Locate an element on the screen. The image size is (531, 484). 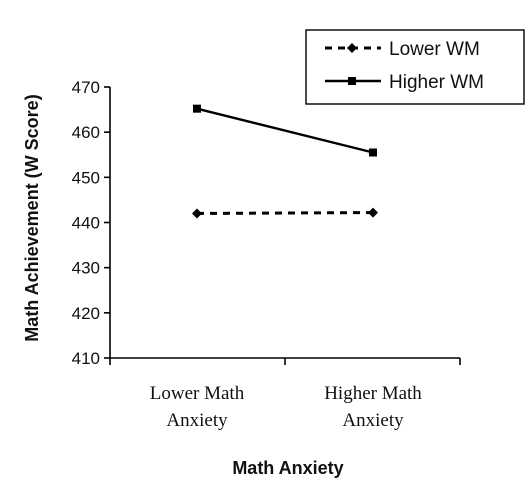
legend: Lower WM Higher WM is located at coordinates (415, 67).